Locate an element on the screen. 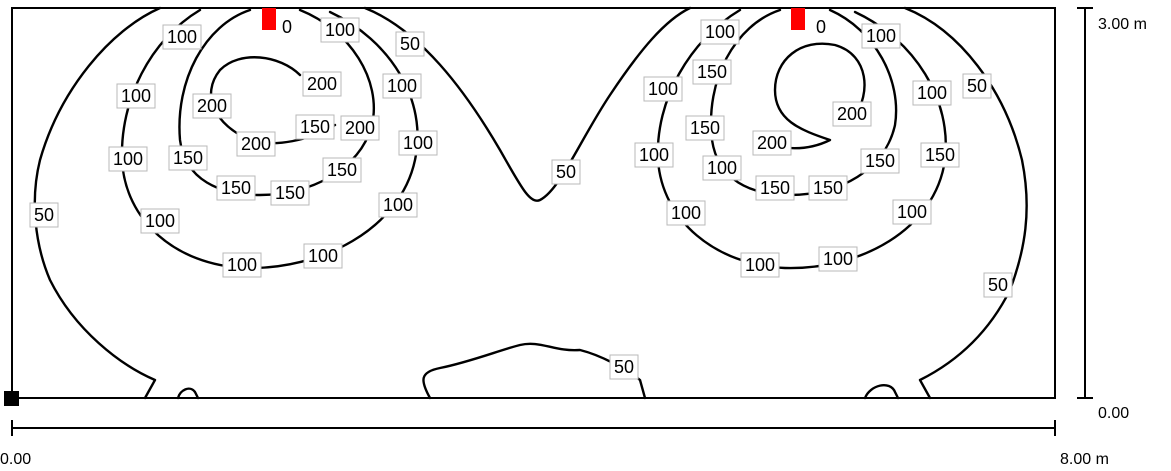  contour-50-right is located at coordinates (965, 203).